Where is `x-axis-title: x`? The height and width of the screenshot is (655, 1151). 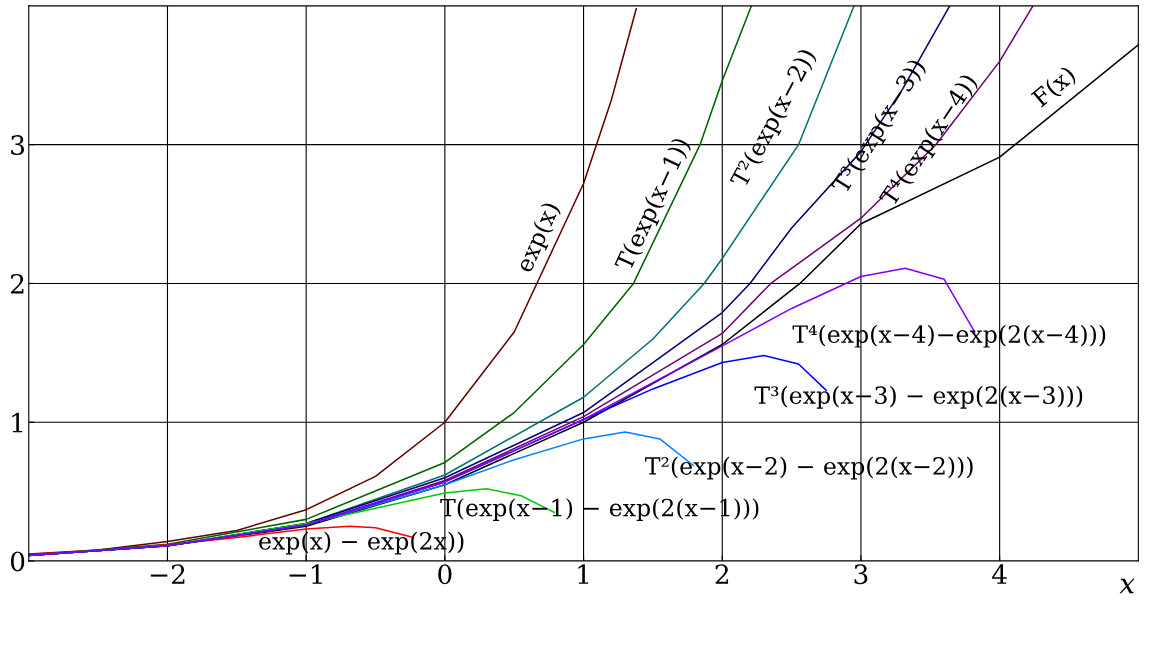 x-axis-title: x is located at coordinates (1127, 586).